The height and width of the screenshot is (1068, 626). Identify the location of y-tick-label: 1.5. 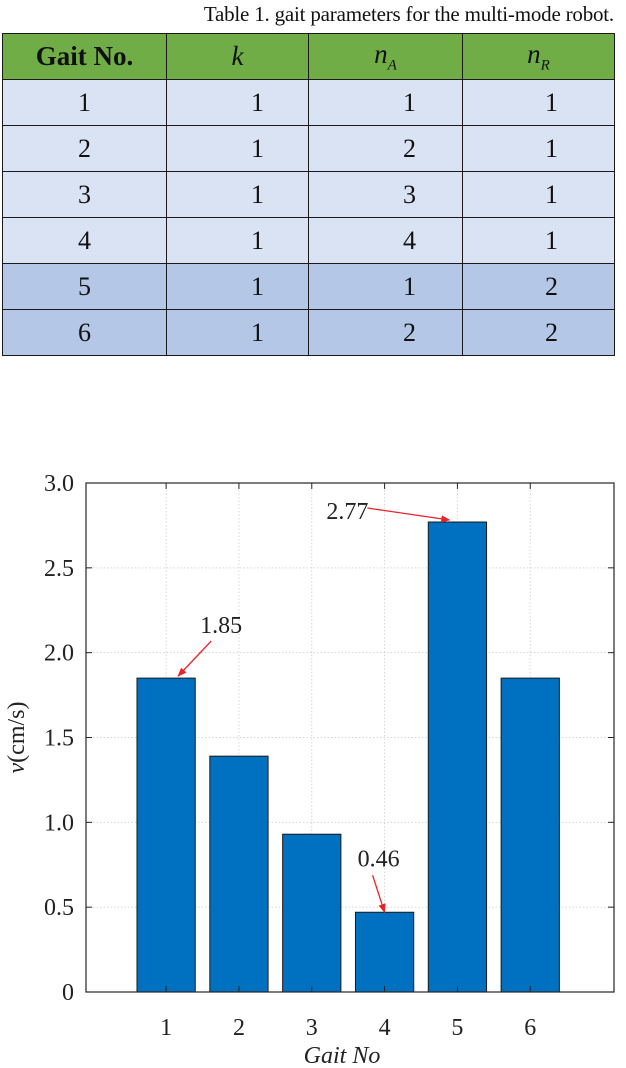
(59, 739).